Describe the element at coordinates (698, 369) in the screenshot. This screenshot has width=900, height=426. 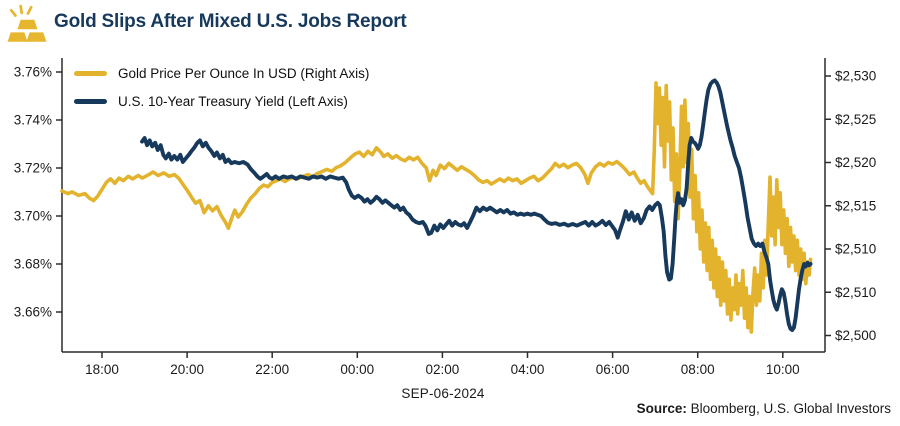
I see `x-axis-tick-label: 08:00` at that location.